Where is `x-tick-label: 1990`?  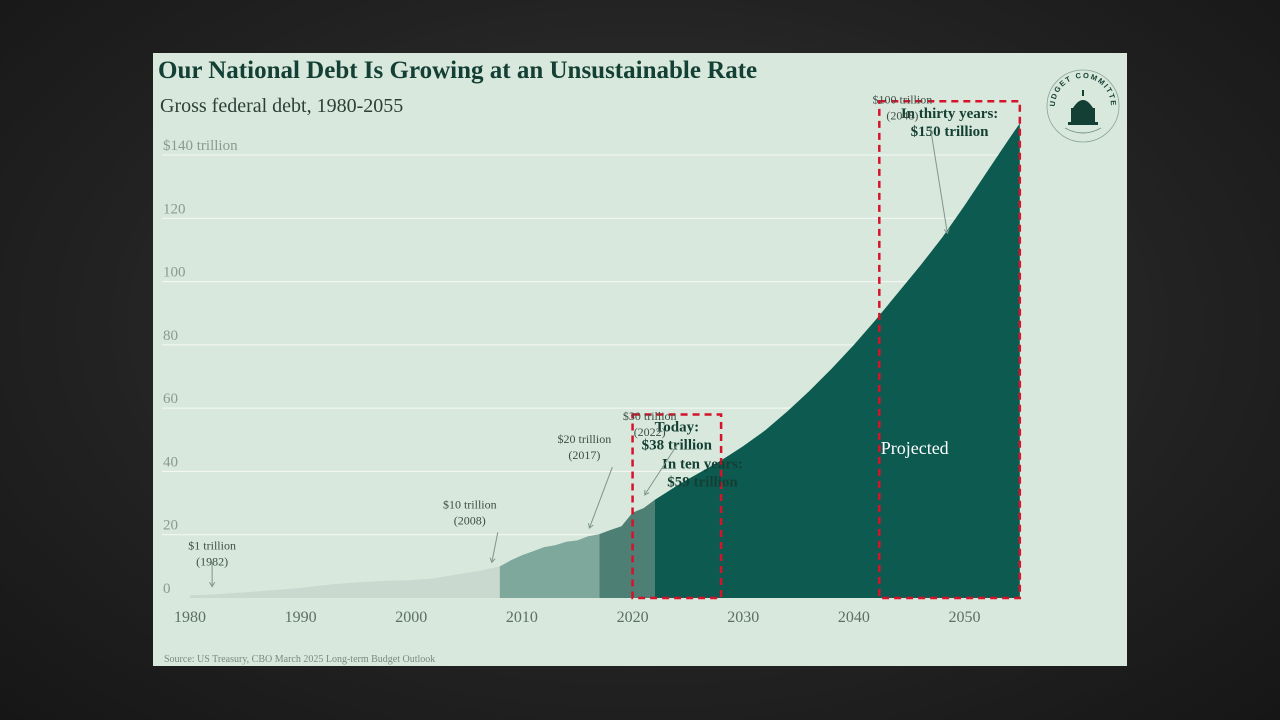
x-tick-label: 1990 is located at coordinates (301, 617).